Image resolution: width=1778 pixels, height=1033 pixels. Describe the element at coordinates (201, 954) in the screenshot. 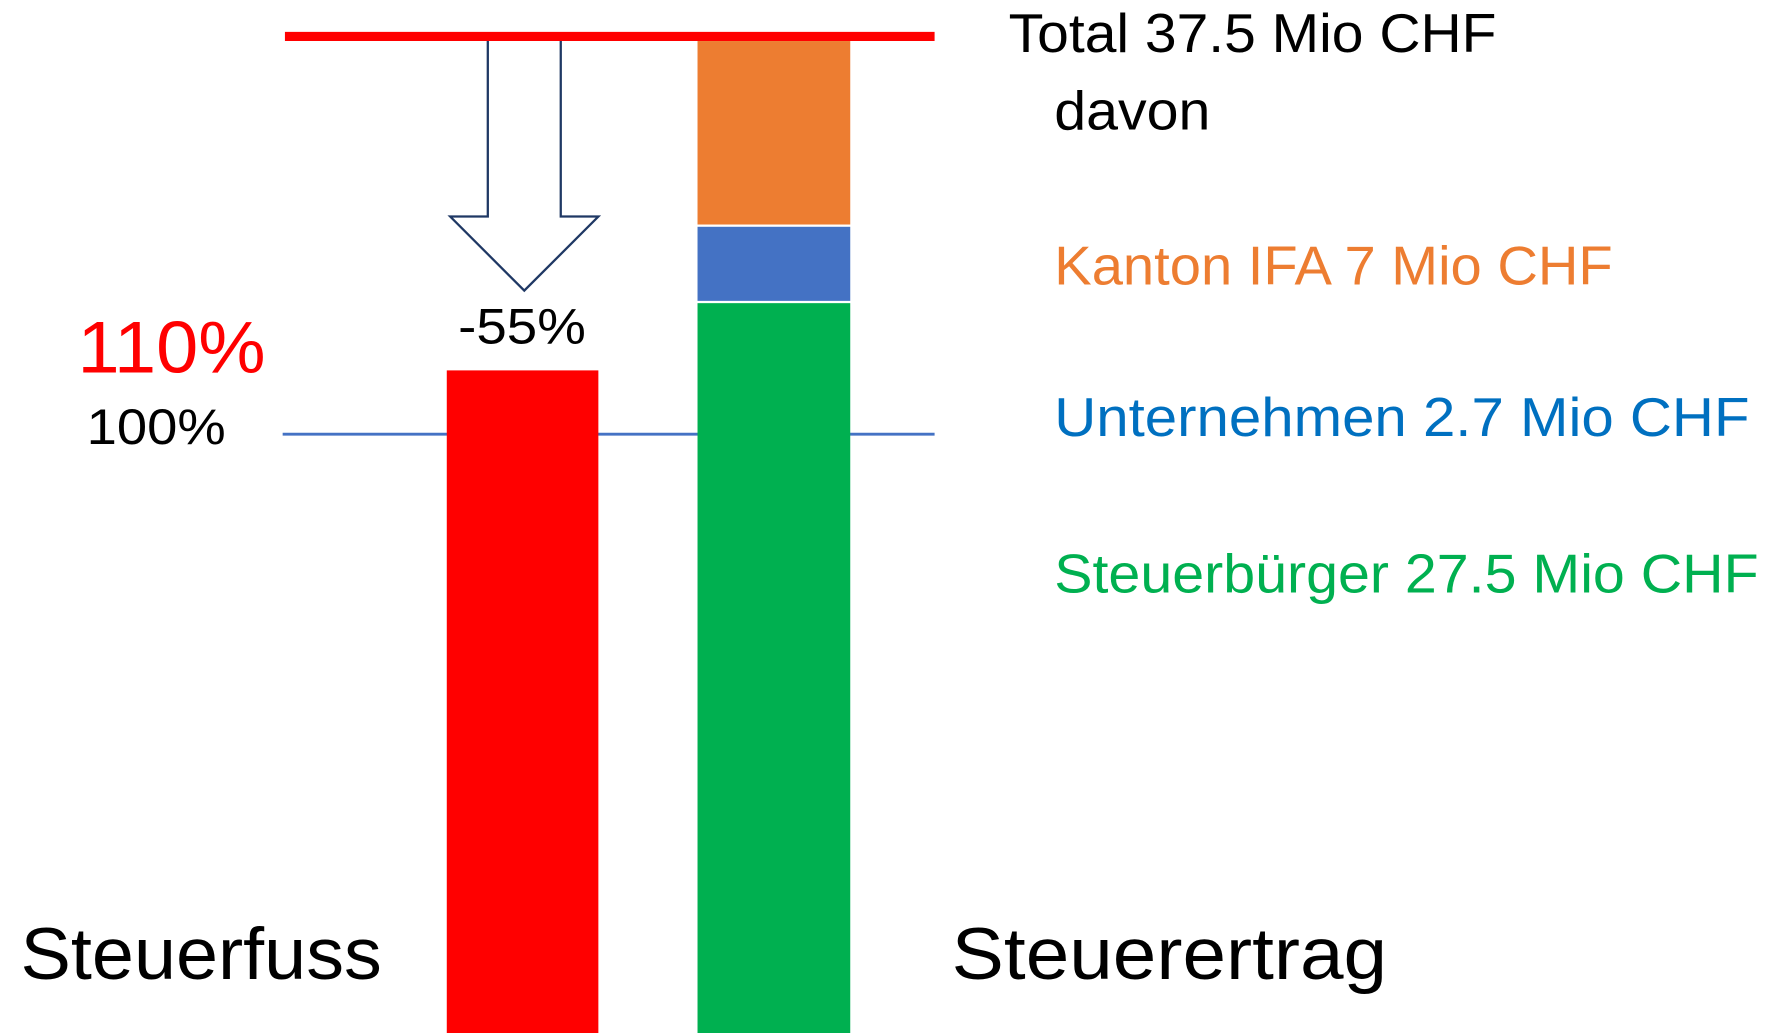

I see `left-column-label: Steuerfuss` at that location.